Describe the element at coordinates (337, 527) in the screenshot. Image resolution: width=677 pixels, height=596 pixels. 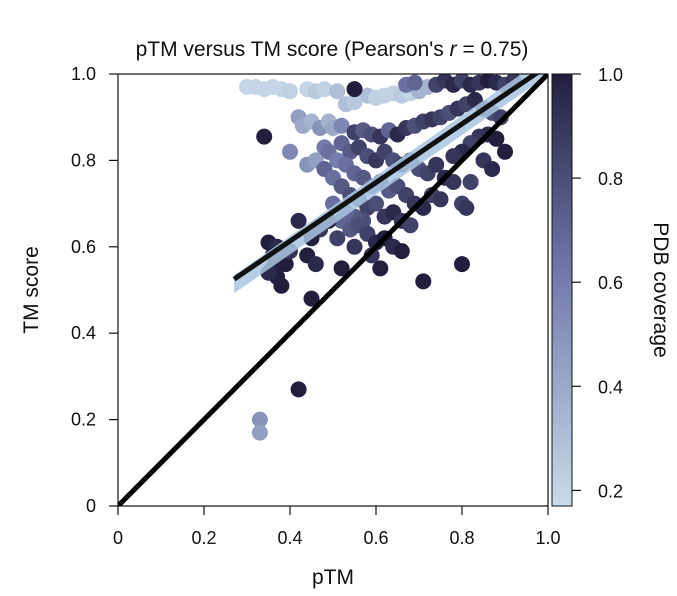
I see `x-axis-ticks: 0 0.2 0.4 0.6 0.8 1.0` at that location.